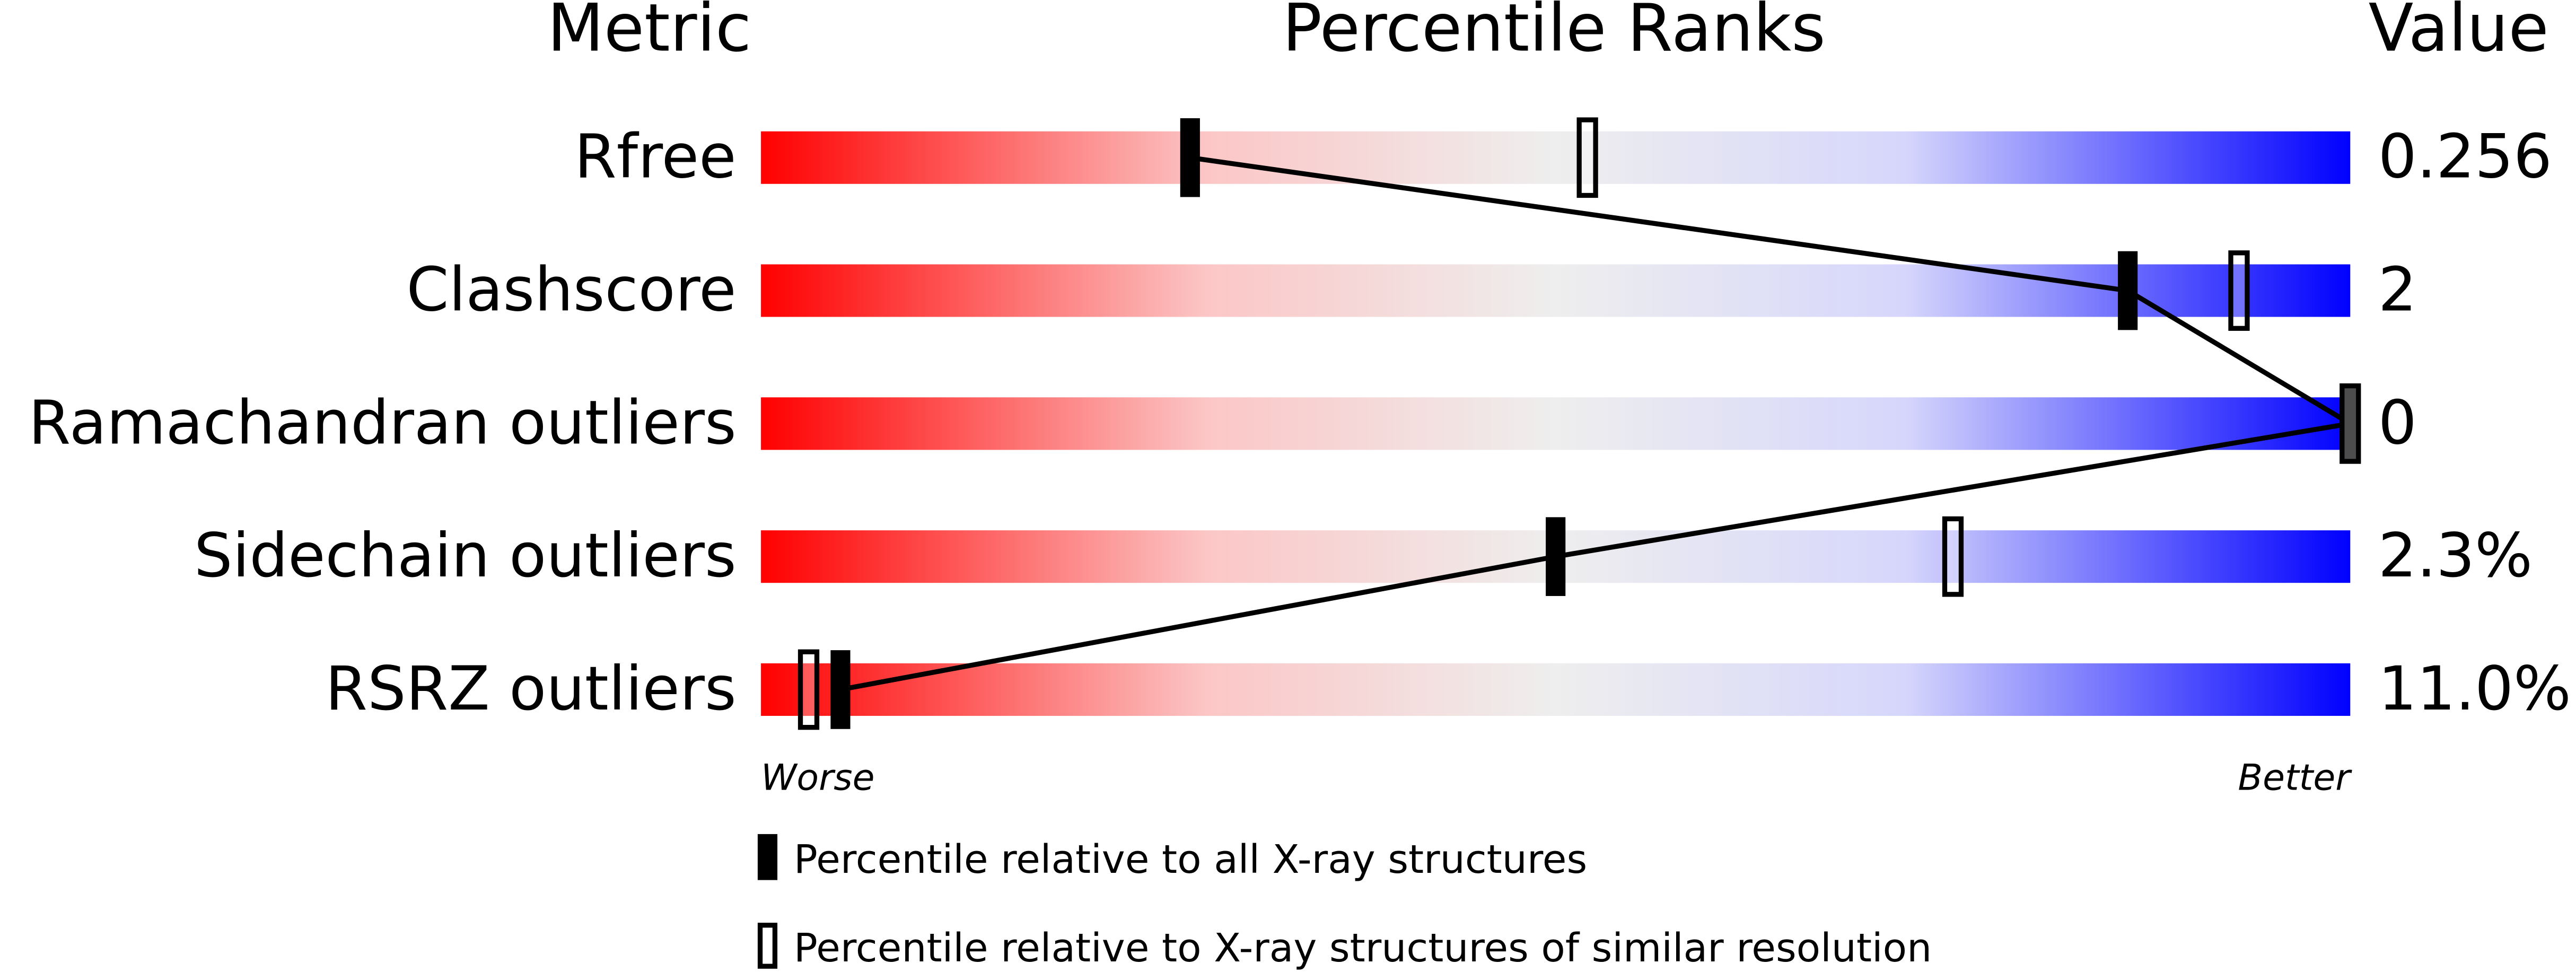 The image size is (2576, 972). Describe the element at coordinates (530, 689) in the screenshot. I see `metric-label: RSRZ outliers` at that location.